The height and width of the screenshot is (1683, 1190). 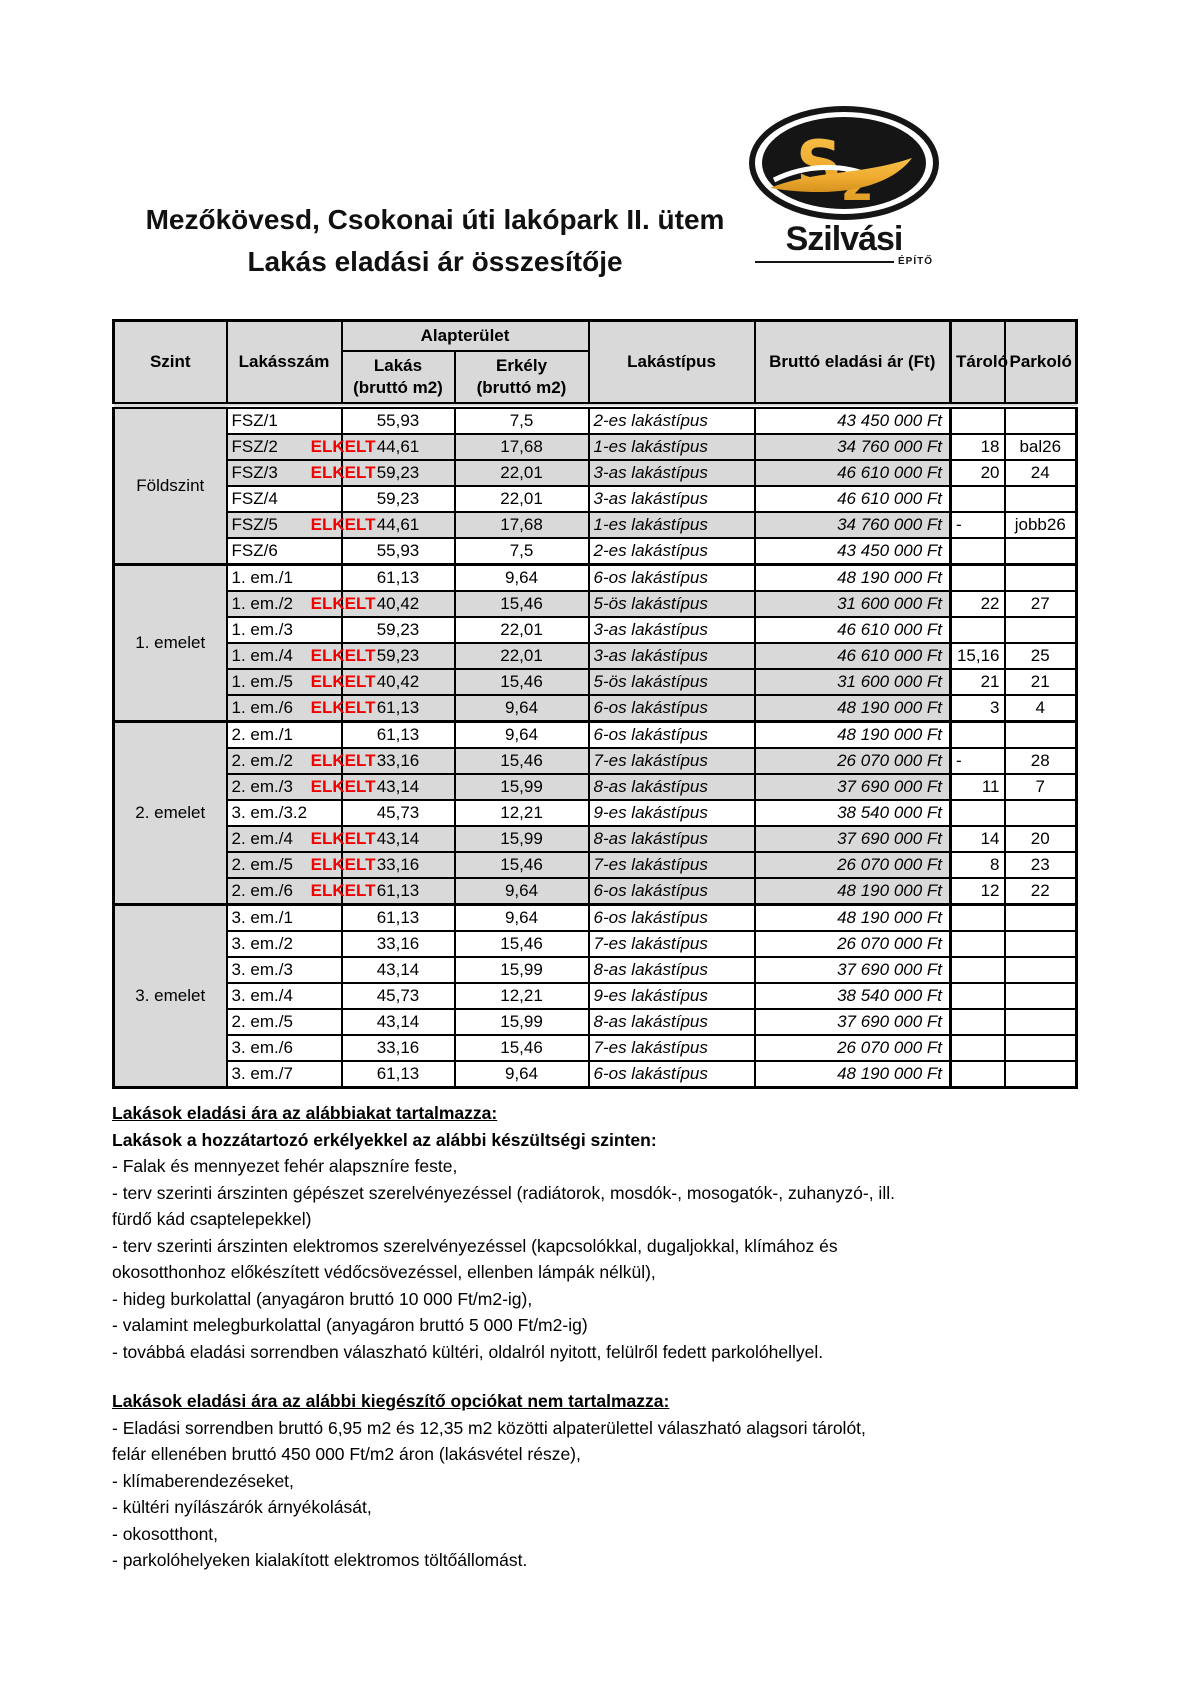 What do you see at coordinates (435, 261) in the screenshot?
I see `title-line-2: Lakás eladási ár összesítője` at bounding box center [435, 261].